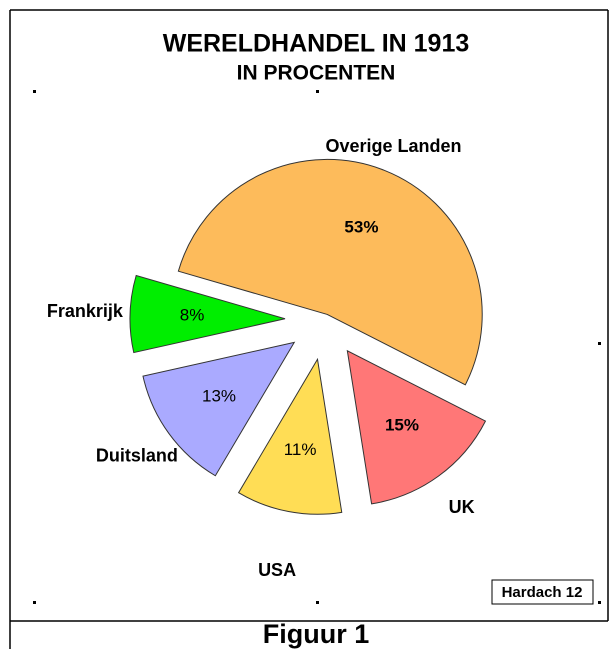 The image size is (609, 649). I want to click on value-label: 8%, so click(192, 314).